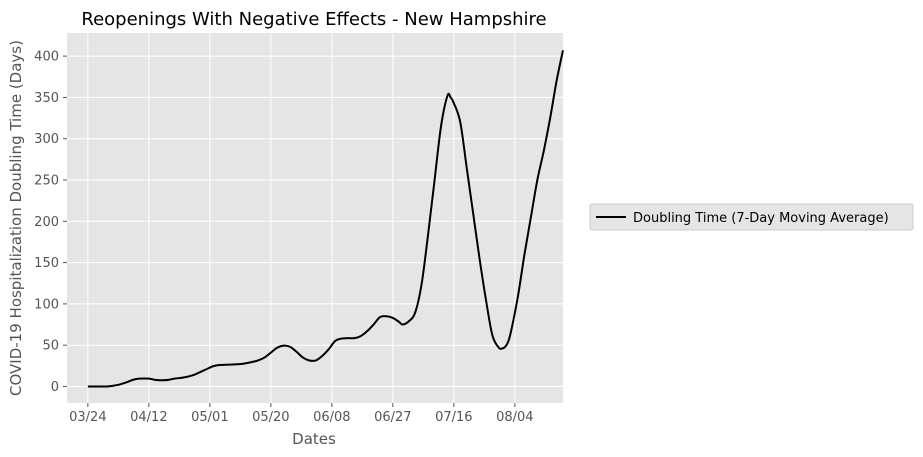 The image size is (923, 457). What do you see at coordinates (314, 439) in the screenshot?
I see `x-axis-label: Dates` at bounding box center [314, 439].